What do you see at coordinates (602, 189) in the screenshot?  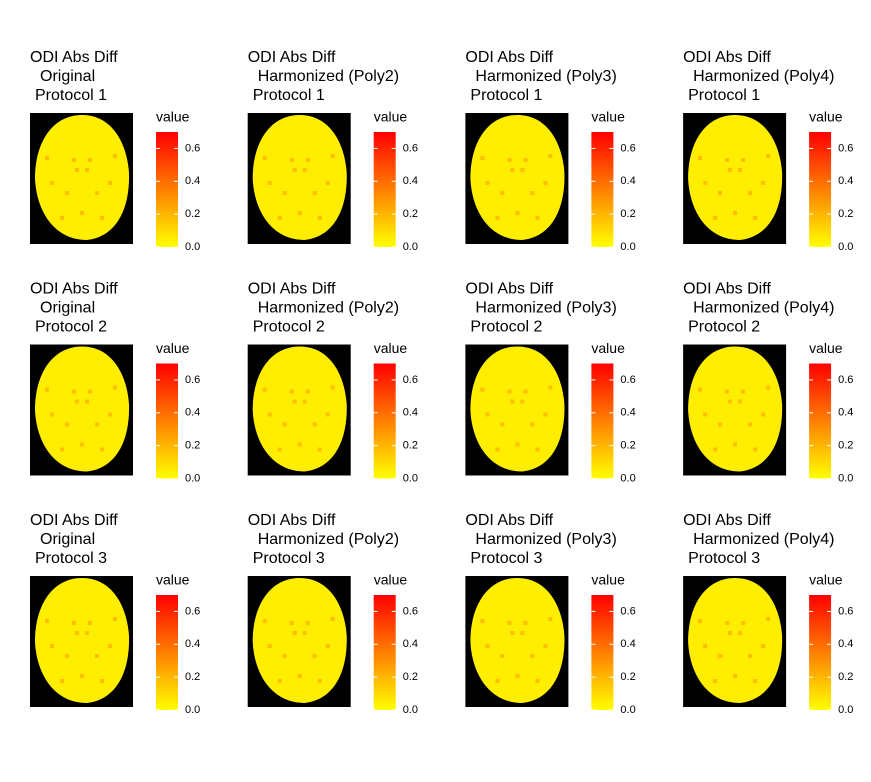 I see `colorbar` at bounding box center [602, 189].